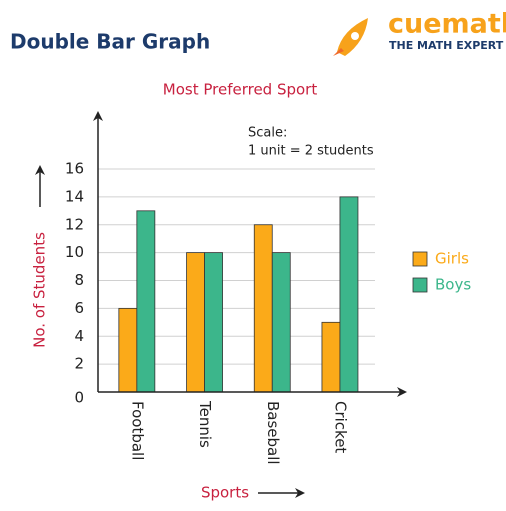 The width and height of the screenshot is (506, 511). What do you see at coordinates (74, 169) in the screenshot?
I see `y-tick-label: 16` at bounding box center [74, 169].